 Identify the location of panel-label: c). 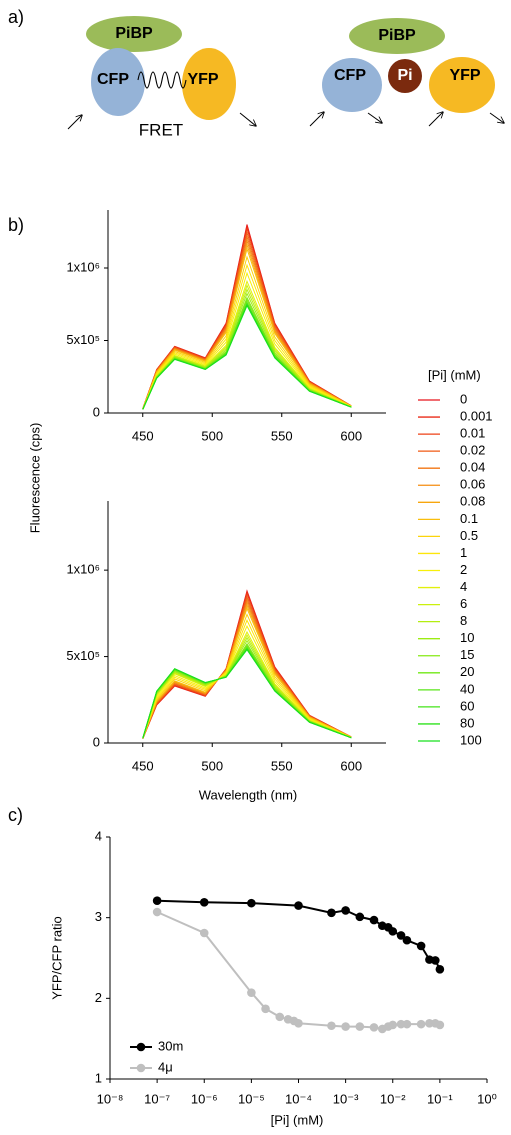
(15, 815).